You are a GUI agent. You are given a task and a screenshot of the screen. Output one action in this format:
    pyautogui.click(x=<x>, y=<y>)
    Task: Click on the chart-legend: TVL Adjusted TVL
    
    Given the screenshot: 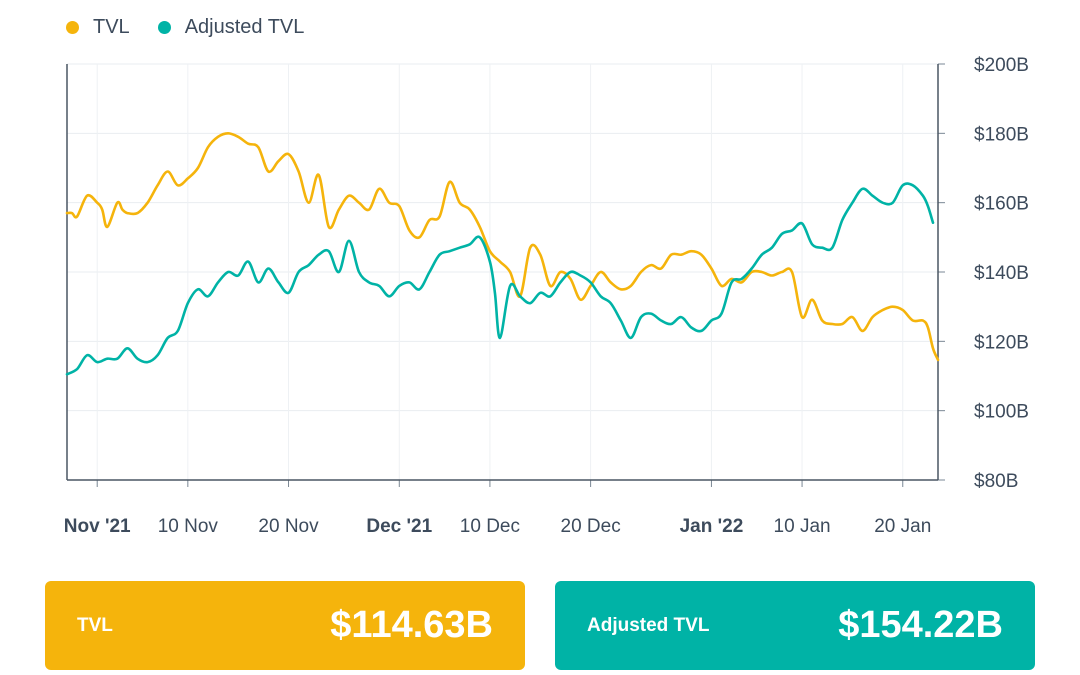 What is the action you would take?
    pyautogui.click(x=185, y=27)
    